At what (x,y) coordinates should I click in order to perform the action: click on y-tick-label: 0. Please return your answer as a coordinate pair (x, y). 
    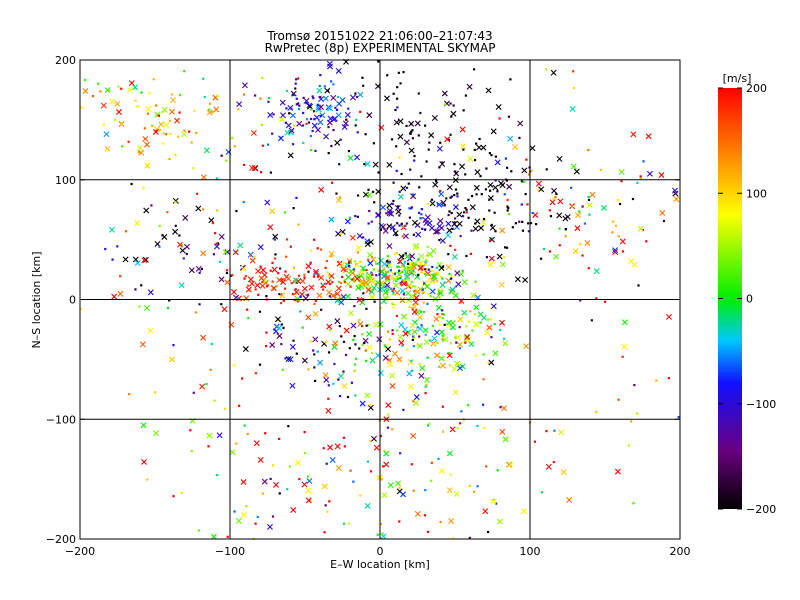
    Looking at the image, I should click on (72, 300).